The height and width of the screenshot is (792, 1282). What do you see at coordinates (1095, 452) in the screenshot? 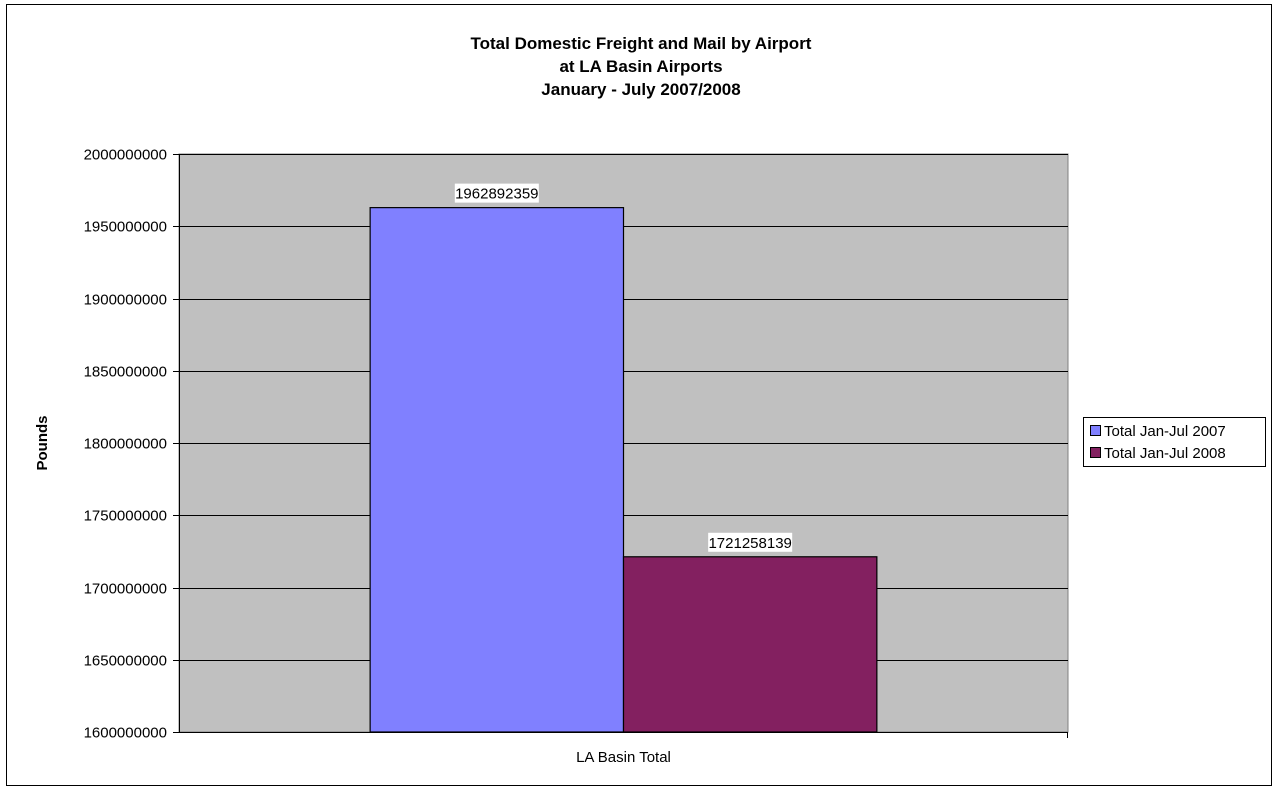
I see `legend-swatch-2008` at bounding box center [1095, 452].